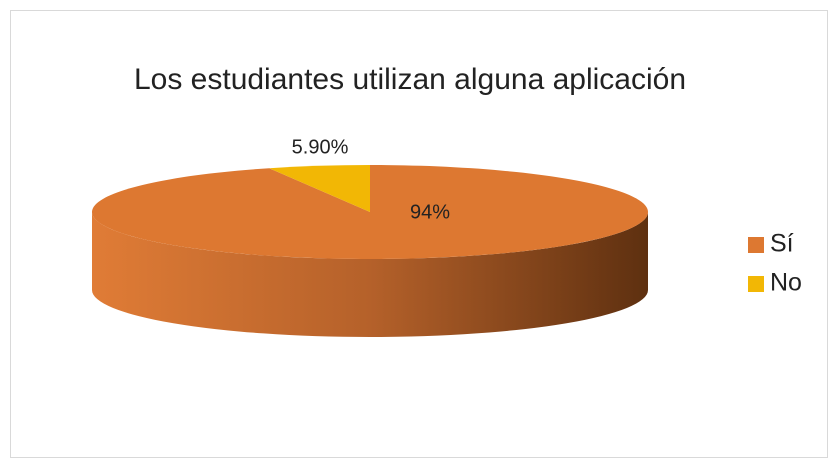 The image size is (838, 471). Describe the element at coordinates (320, 147) in the screenshot. I see `data-label: 5.90%` at that location.